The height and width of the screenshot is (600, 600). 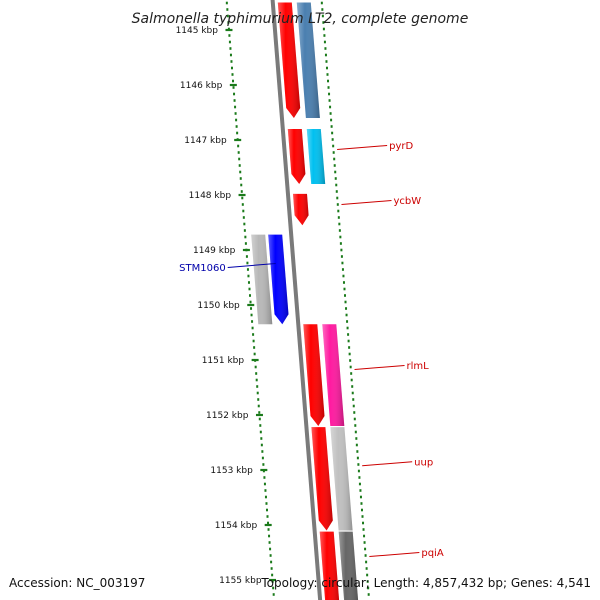 What do you see at coordinates (197, 31) in the screenshot?
I see `tick-label-1145: 1145 kbp` at bounding box center [197, 31].